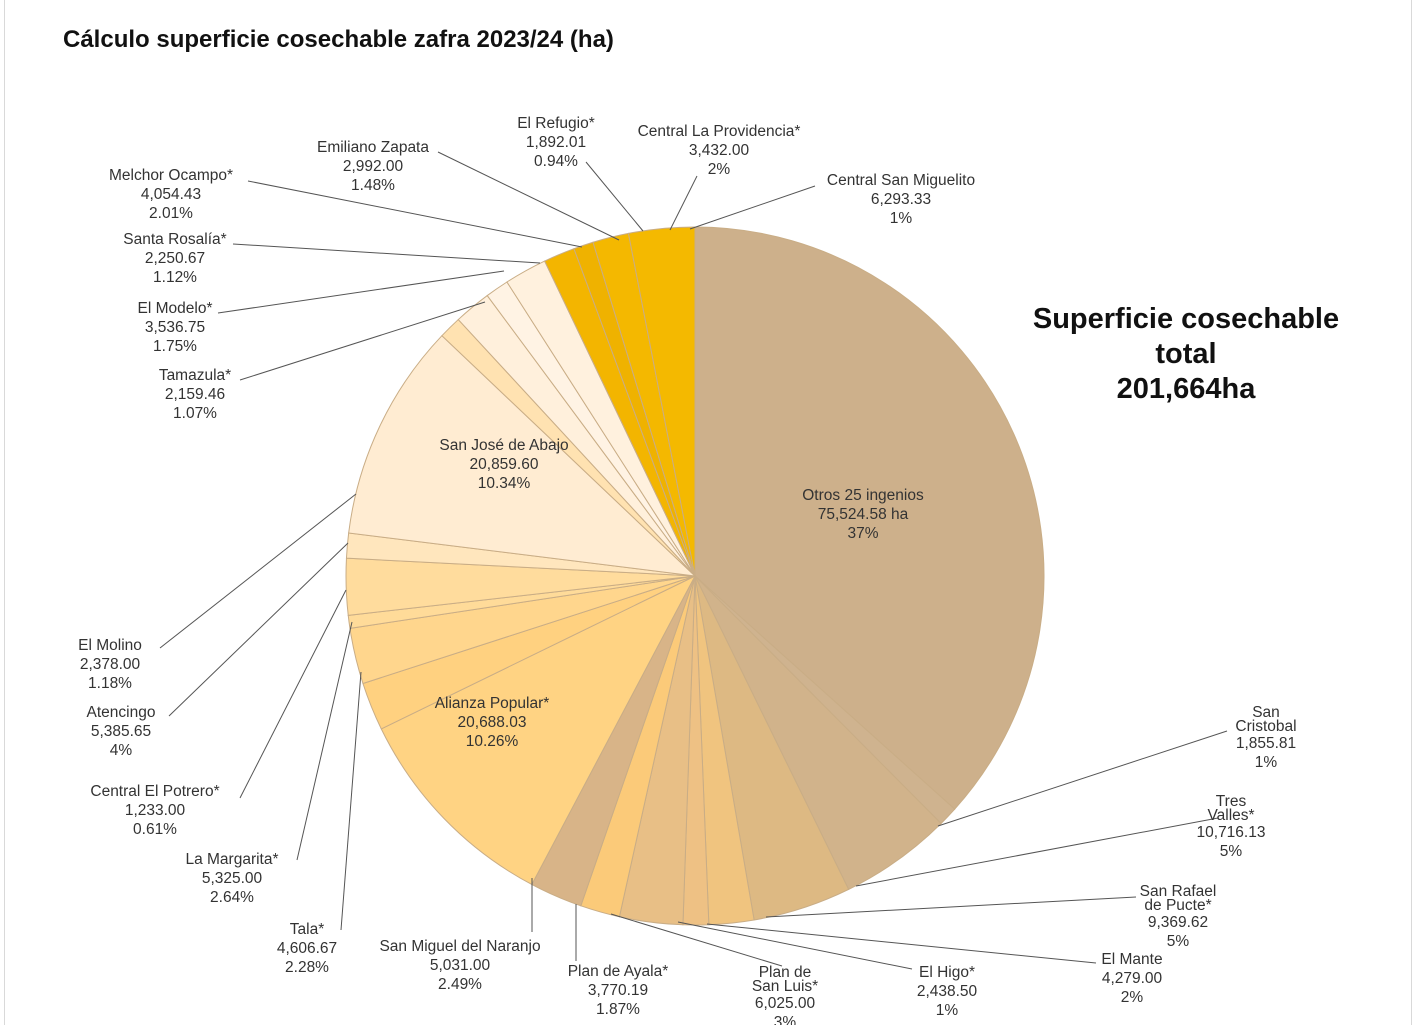  Describe the element at coordinates (863, 514) in the screenshot. I see `slice-label-otros-25-ingenios: Otros 25 ingenios 75,524.58 ha 37%` at that location.